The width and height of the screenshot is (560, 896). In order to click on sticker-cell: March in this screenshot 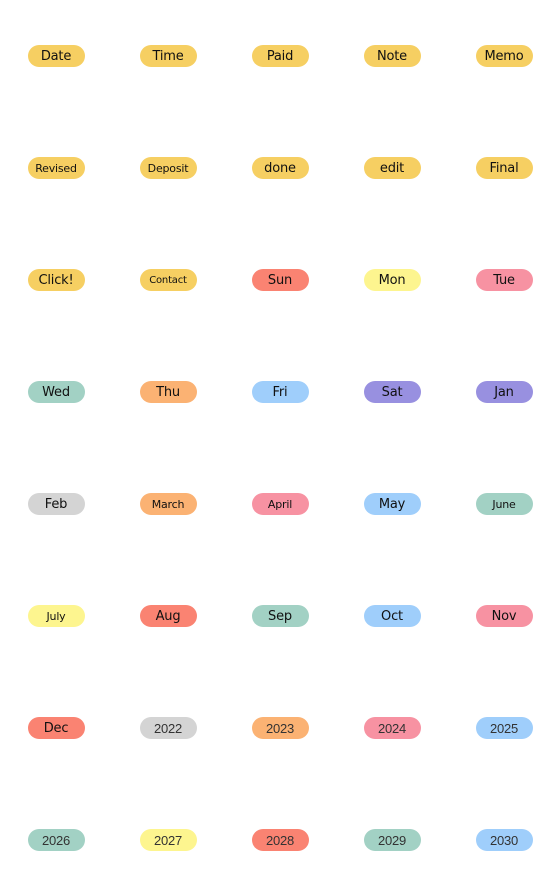, I will do `click(168, 504)`.